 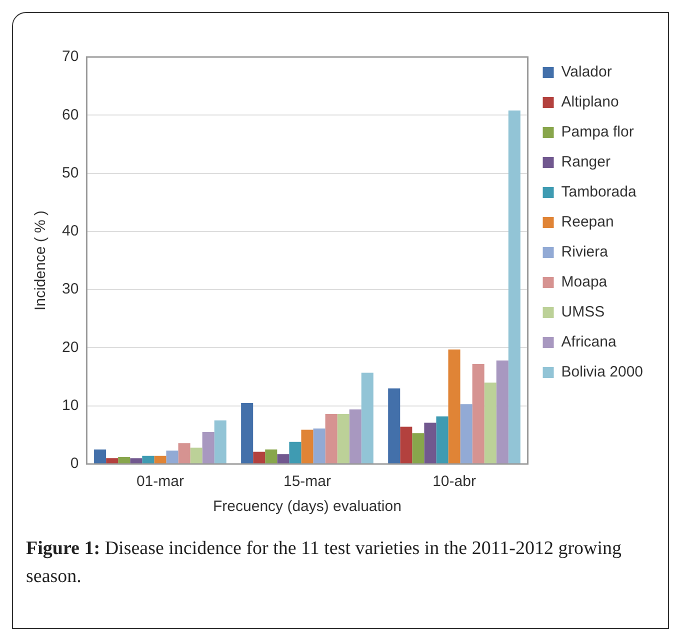 What do you see at coordinates (597, 132) in the screenshot?
I see `legend-label: Pampa flor` at bounding box center [597, 132].